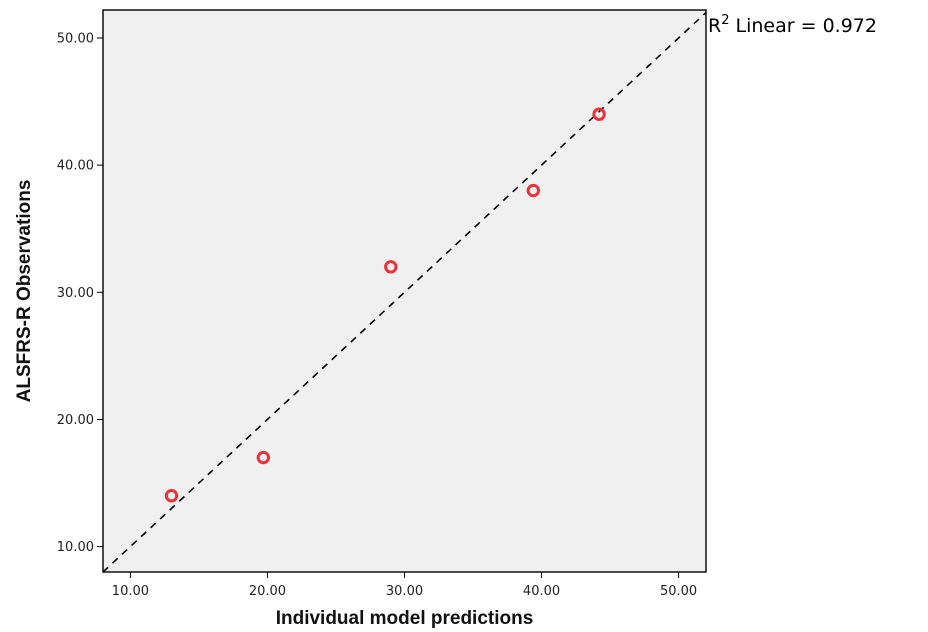 The width and height of the screenshot is (928, 632). What do you see at coordinates (541, 591) in the screenshot?
I see `x-tick-label: 40.00` at bounding box center [541, 591].